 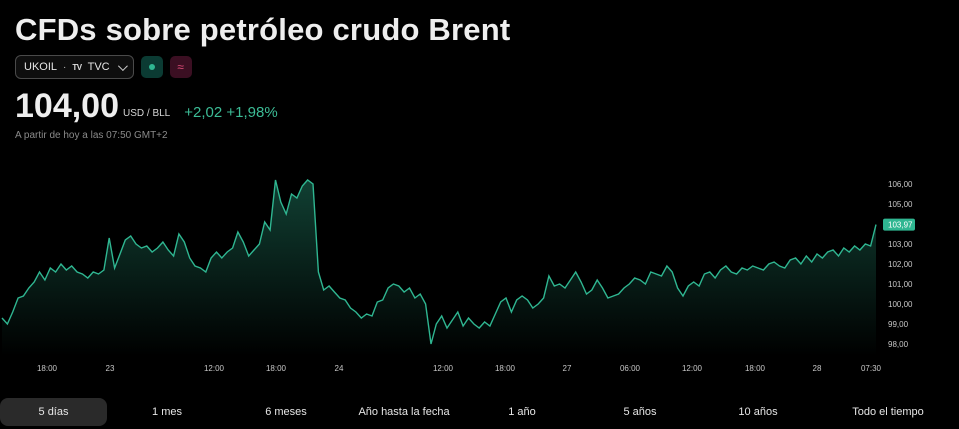 I want to click on quote-timestamp: A partir de hoy a las 07:50 GMT+2, so click(x=91, y=135).